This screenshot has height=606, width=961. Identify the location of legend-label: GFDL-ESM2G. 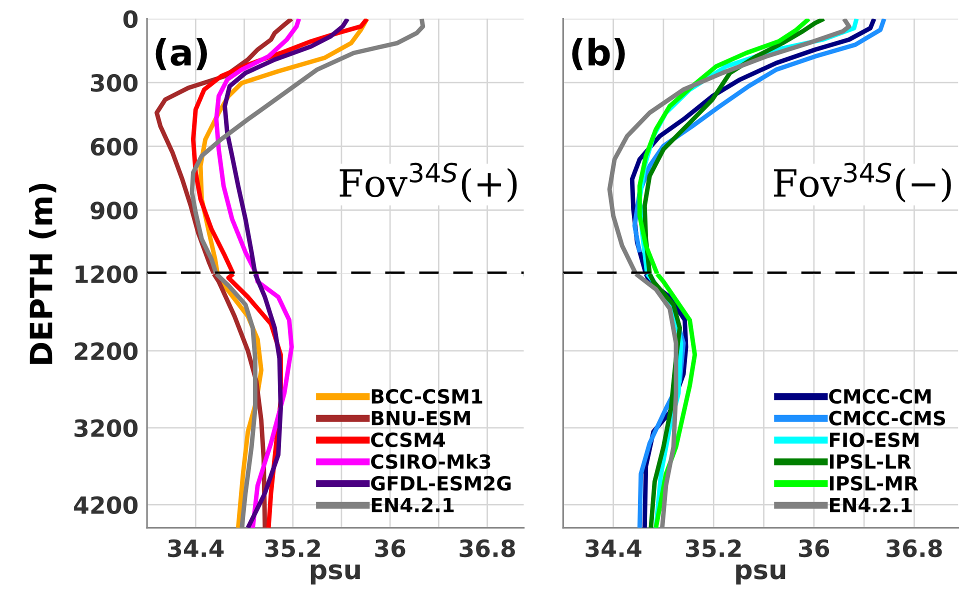
(441, 483).